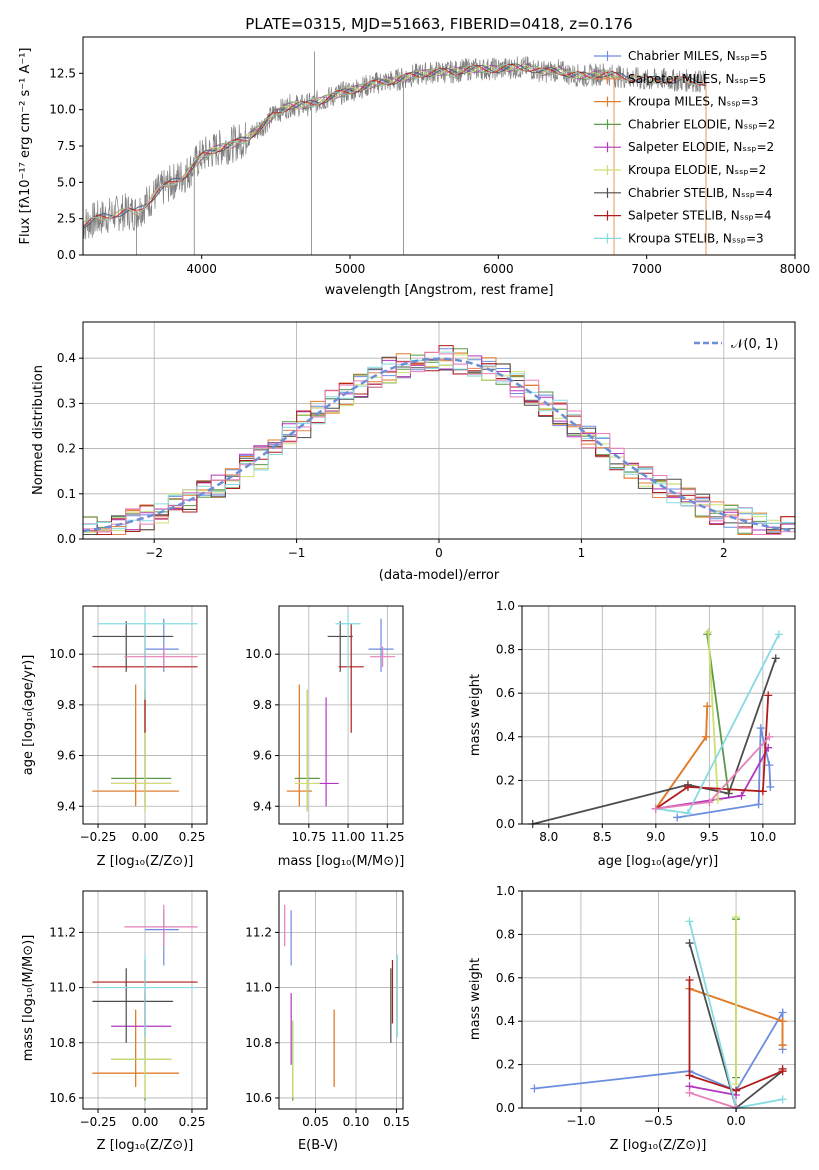 This screenshot has height=1170, width=819. What do you see at coordinates (145, 1145) in the screenshot?
I see `massZ-xlabel: Z [log₁₀(Z/Z⊙)]` at bounding box center [145, 1145].